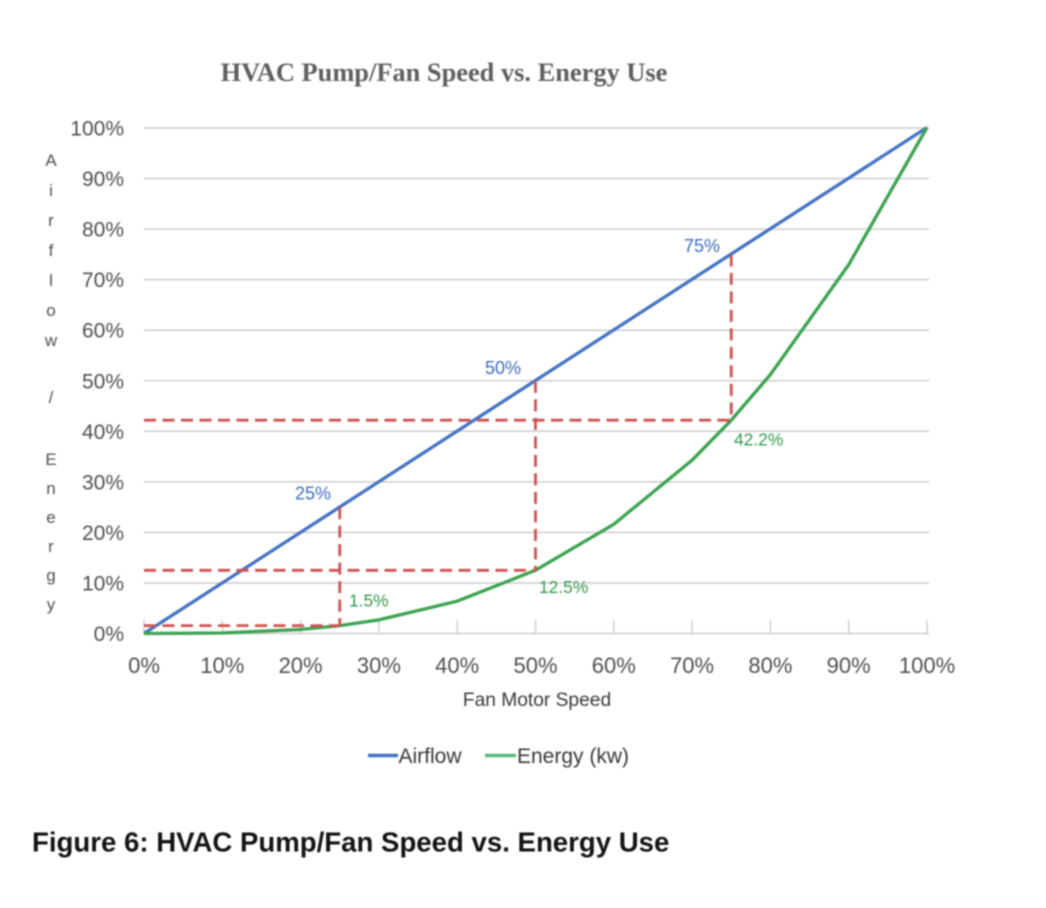 Image resolution: width=1046 pixels, height=908 pixels. I want to click on svg-text: 1.5%, so click(369, 601).